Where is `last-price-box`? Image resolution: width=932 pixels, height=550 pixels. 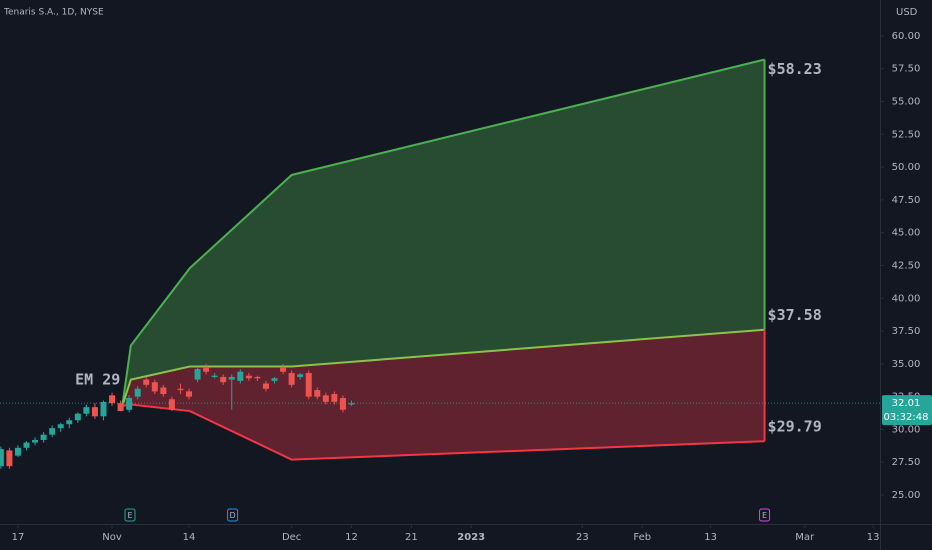 last-price-box is located at coordinates (907, 410).